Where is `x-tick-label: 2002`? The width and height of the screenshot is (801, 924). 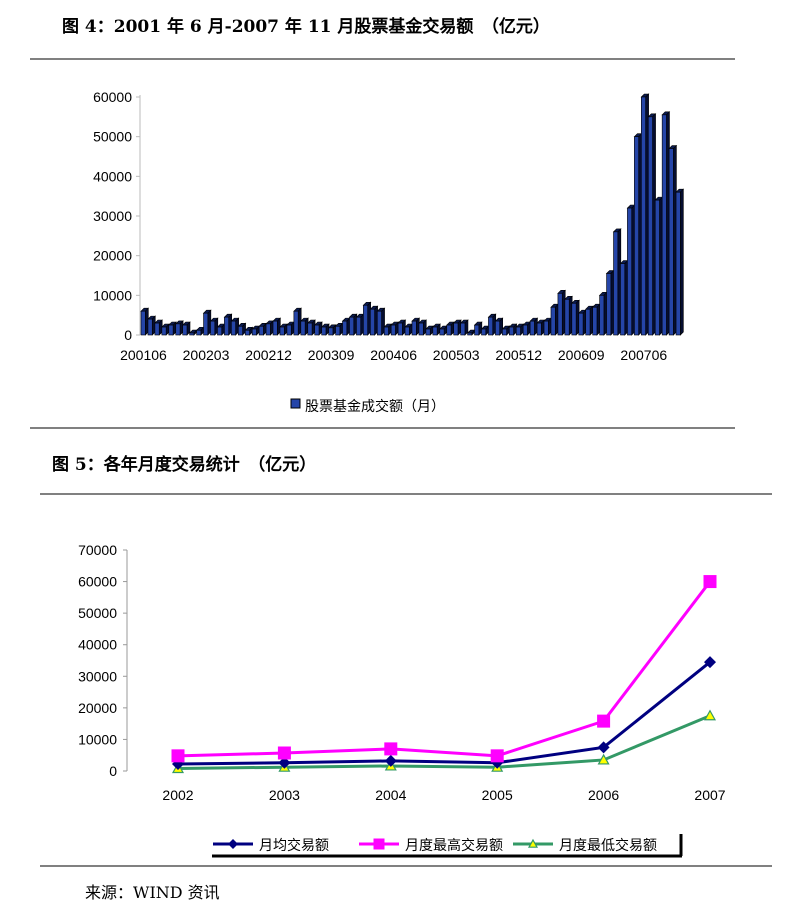
x-tick-label: 2002 is located at coordinates (177, 795).